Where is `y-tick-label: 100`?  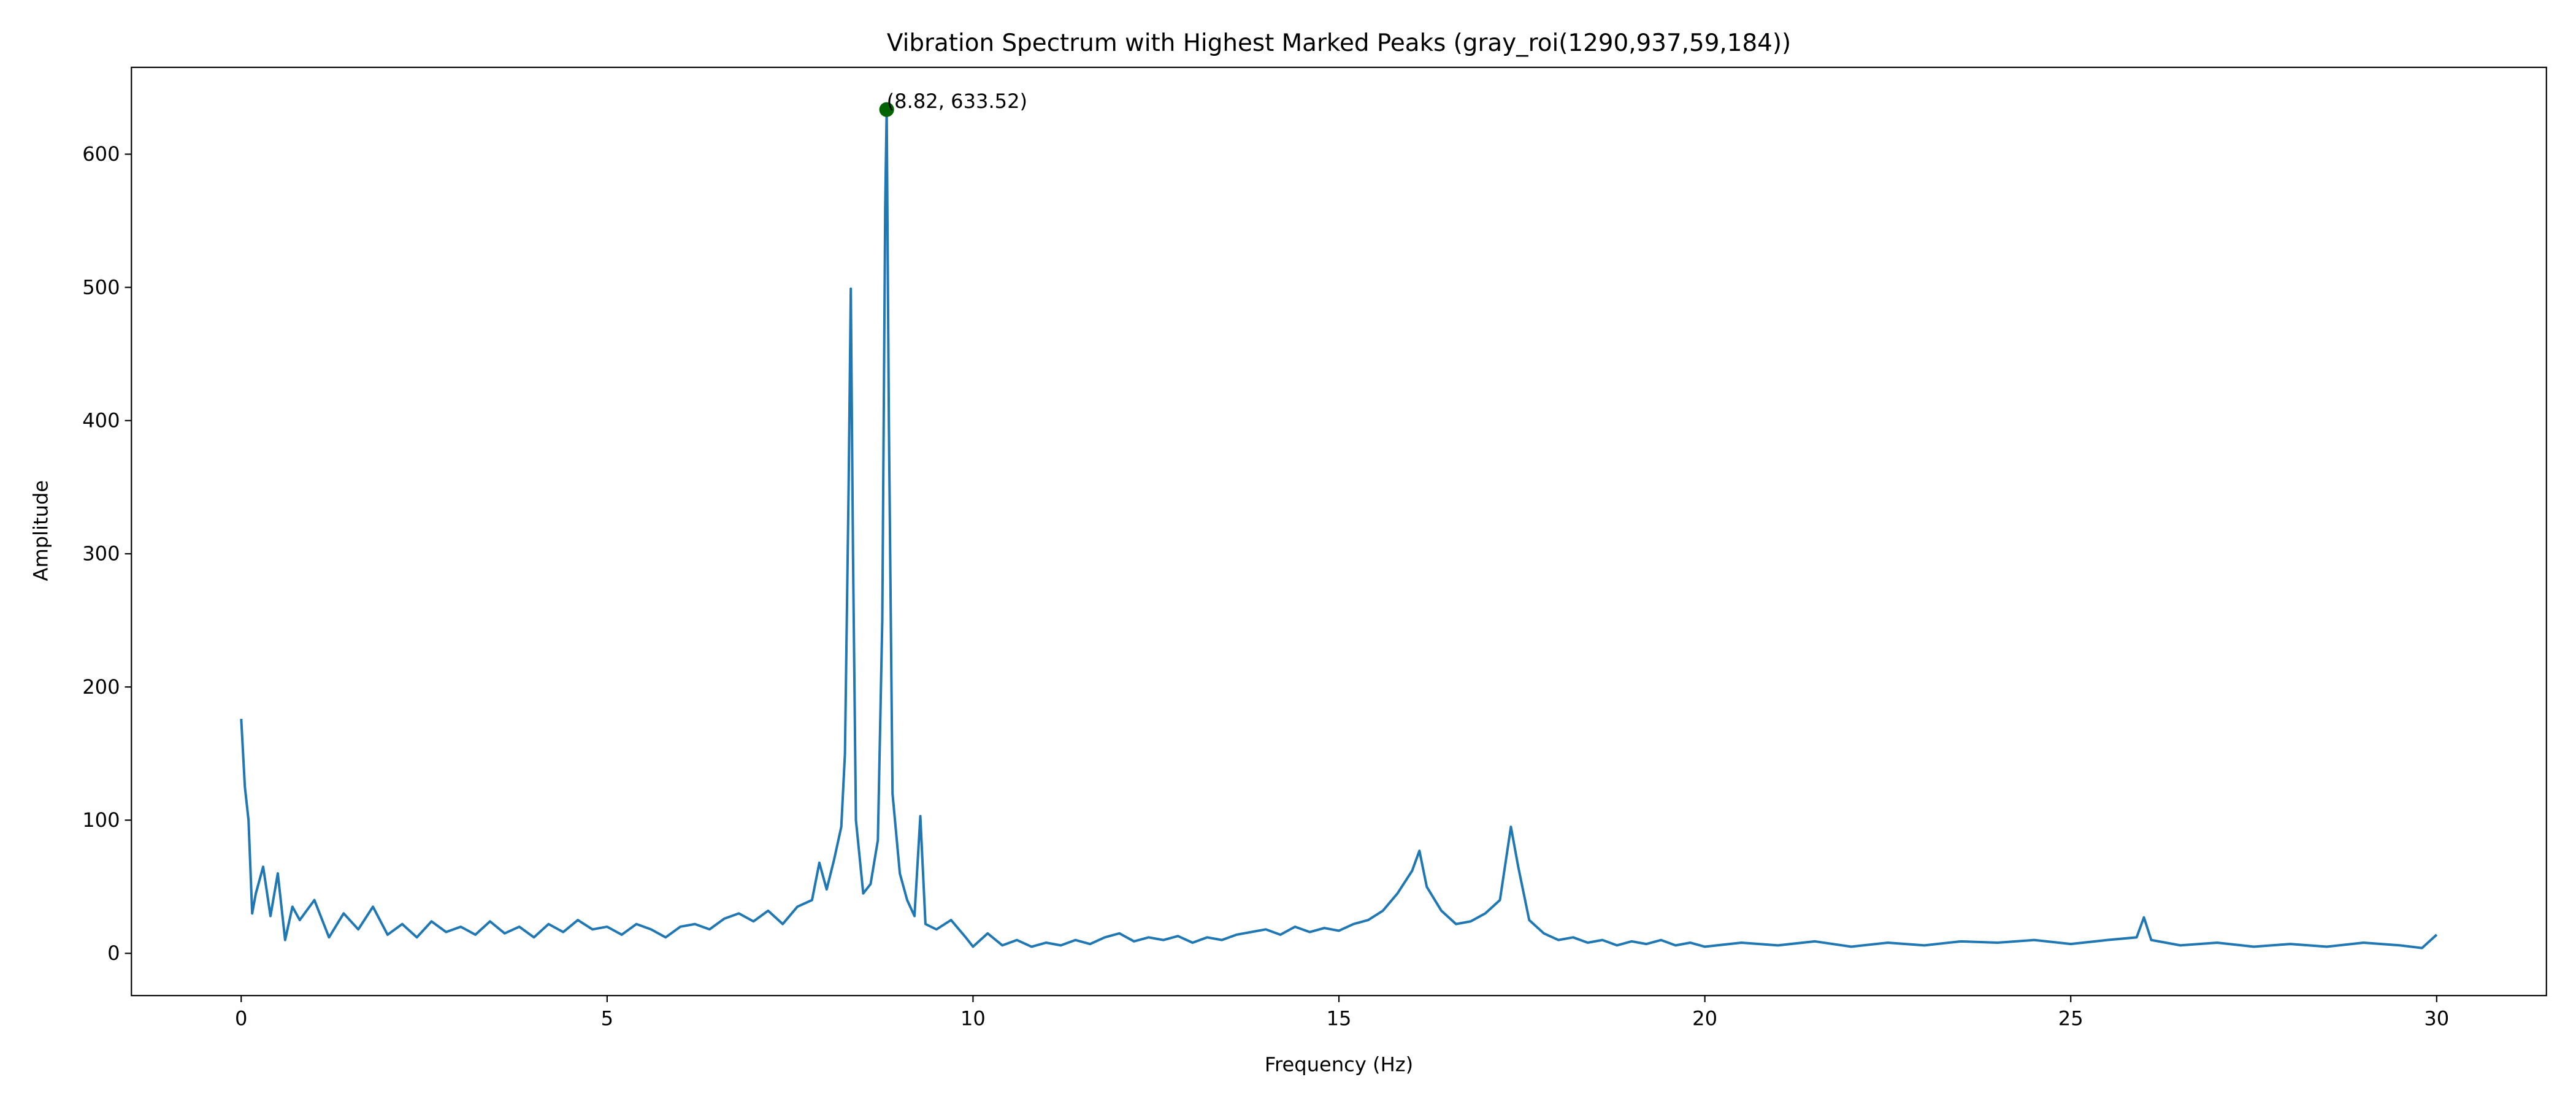
y-tick-label: 100 is located at coordinates (101, 820).